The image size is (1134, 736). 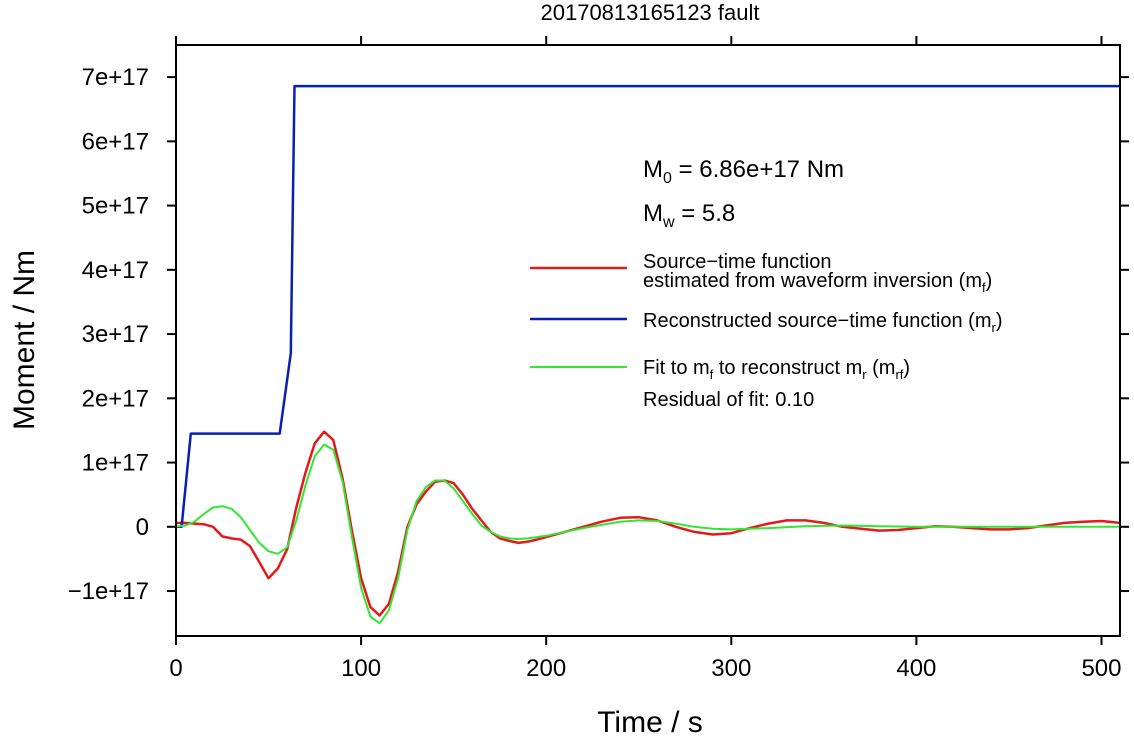 I want to click on m0-symbol: M, so click(x=653, y=169).